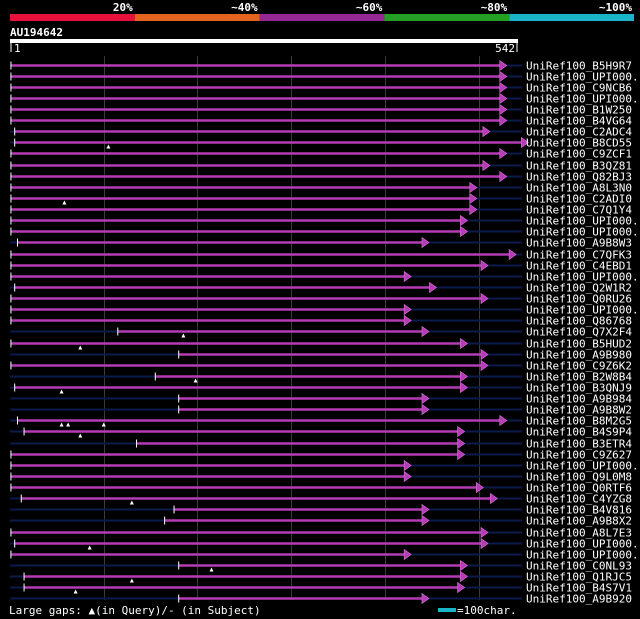 The image size is (640, 619). I want to click on hit-row: UniRef100_Q0RU26, so click(321, 299).